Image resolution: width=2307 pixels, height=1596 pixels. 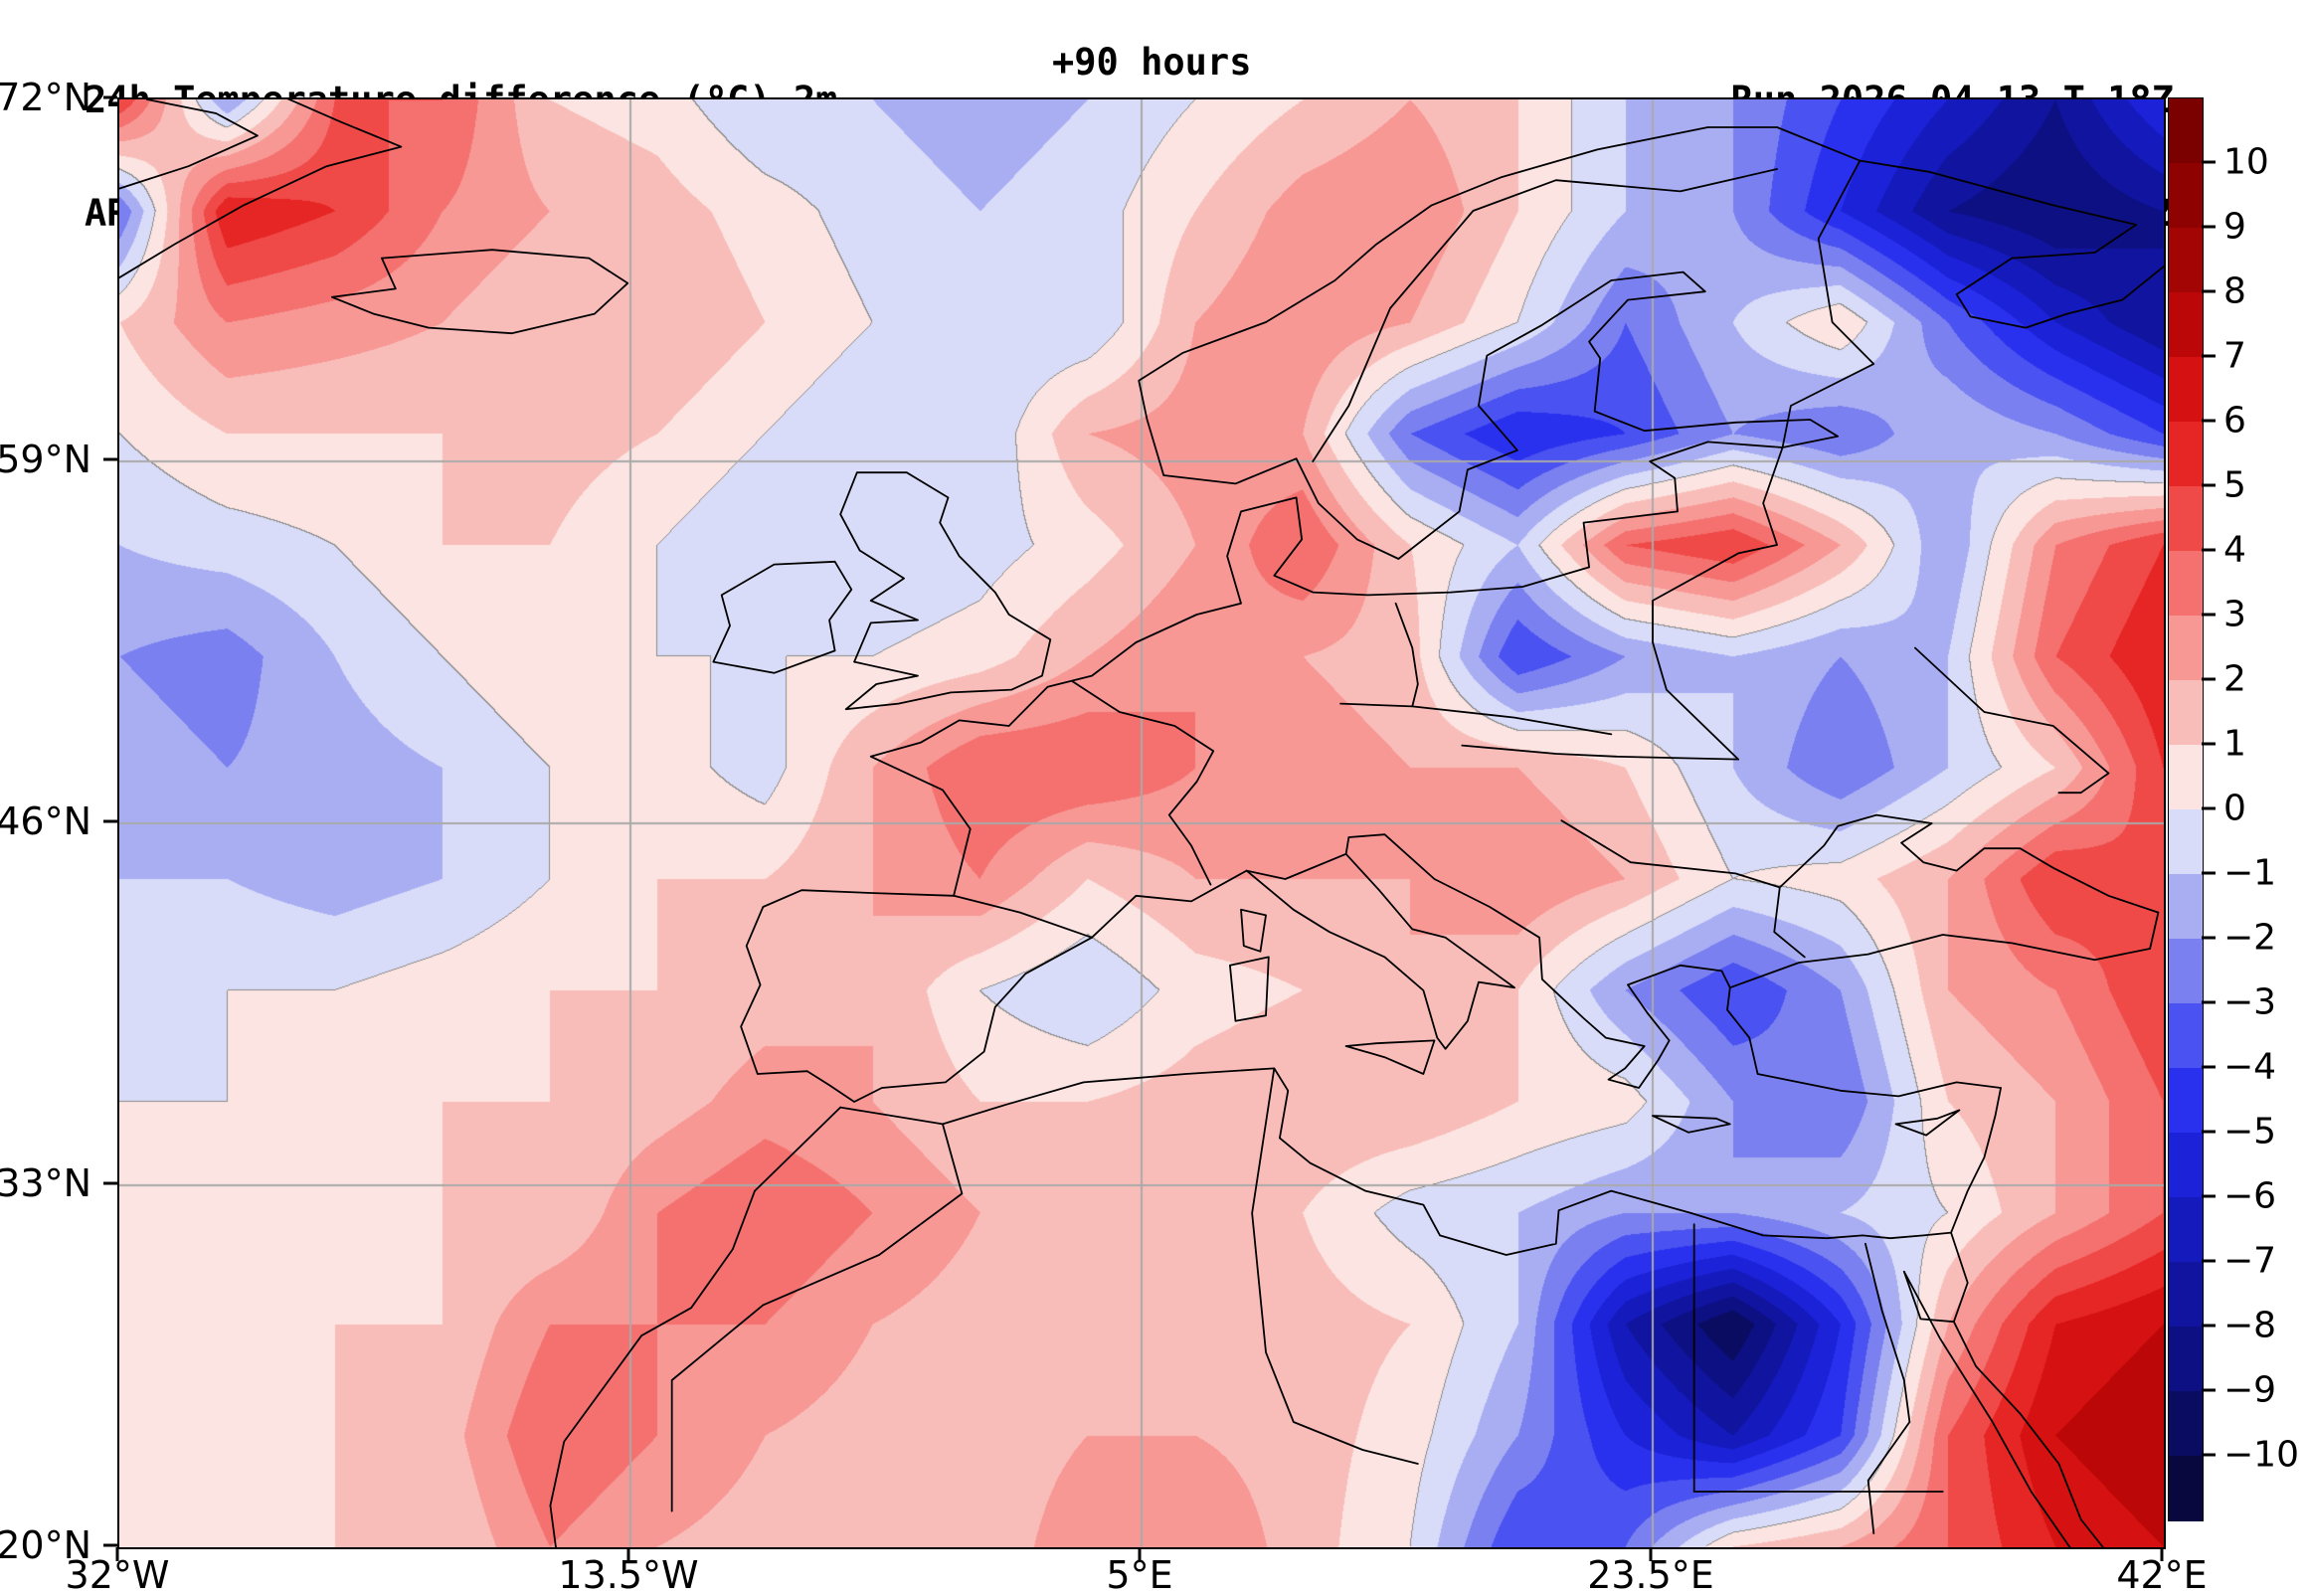 I want to click on colorbar, so click(x=2186, y=809).